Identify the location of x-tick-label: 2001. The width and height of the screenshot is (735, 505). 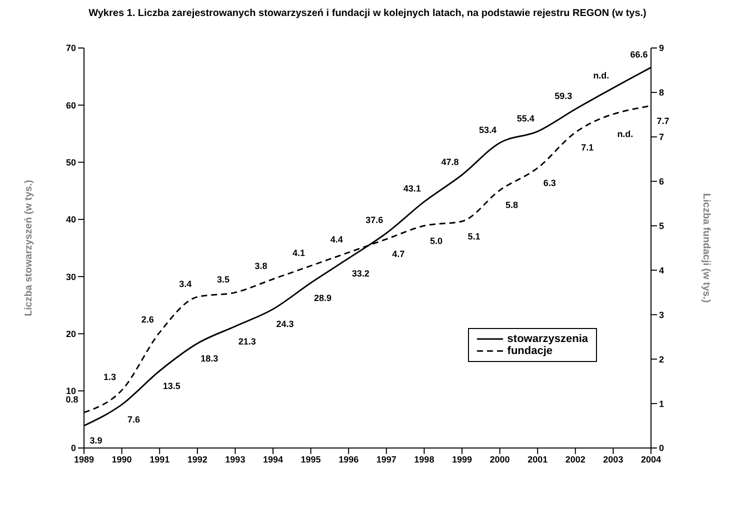
(538, 459).